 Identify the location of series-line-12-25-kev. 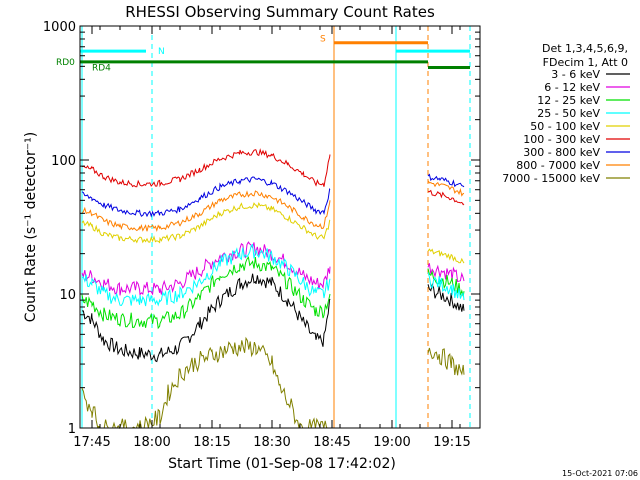
(206, 293).